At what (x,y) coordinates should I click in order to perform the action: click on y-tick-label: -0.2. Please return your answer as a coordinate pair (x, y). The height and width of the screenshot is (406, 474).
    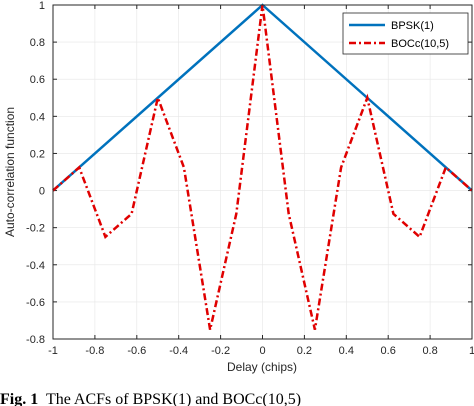
    Looking at the image, I should click on (35, 229).